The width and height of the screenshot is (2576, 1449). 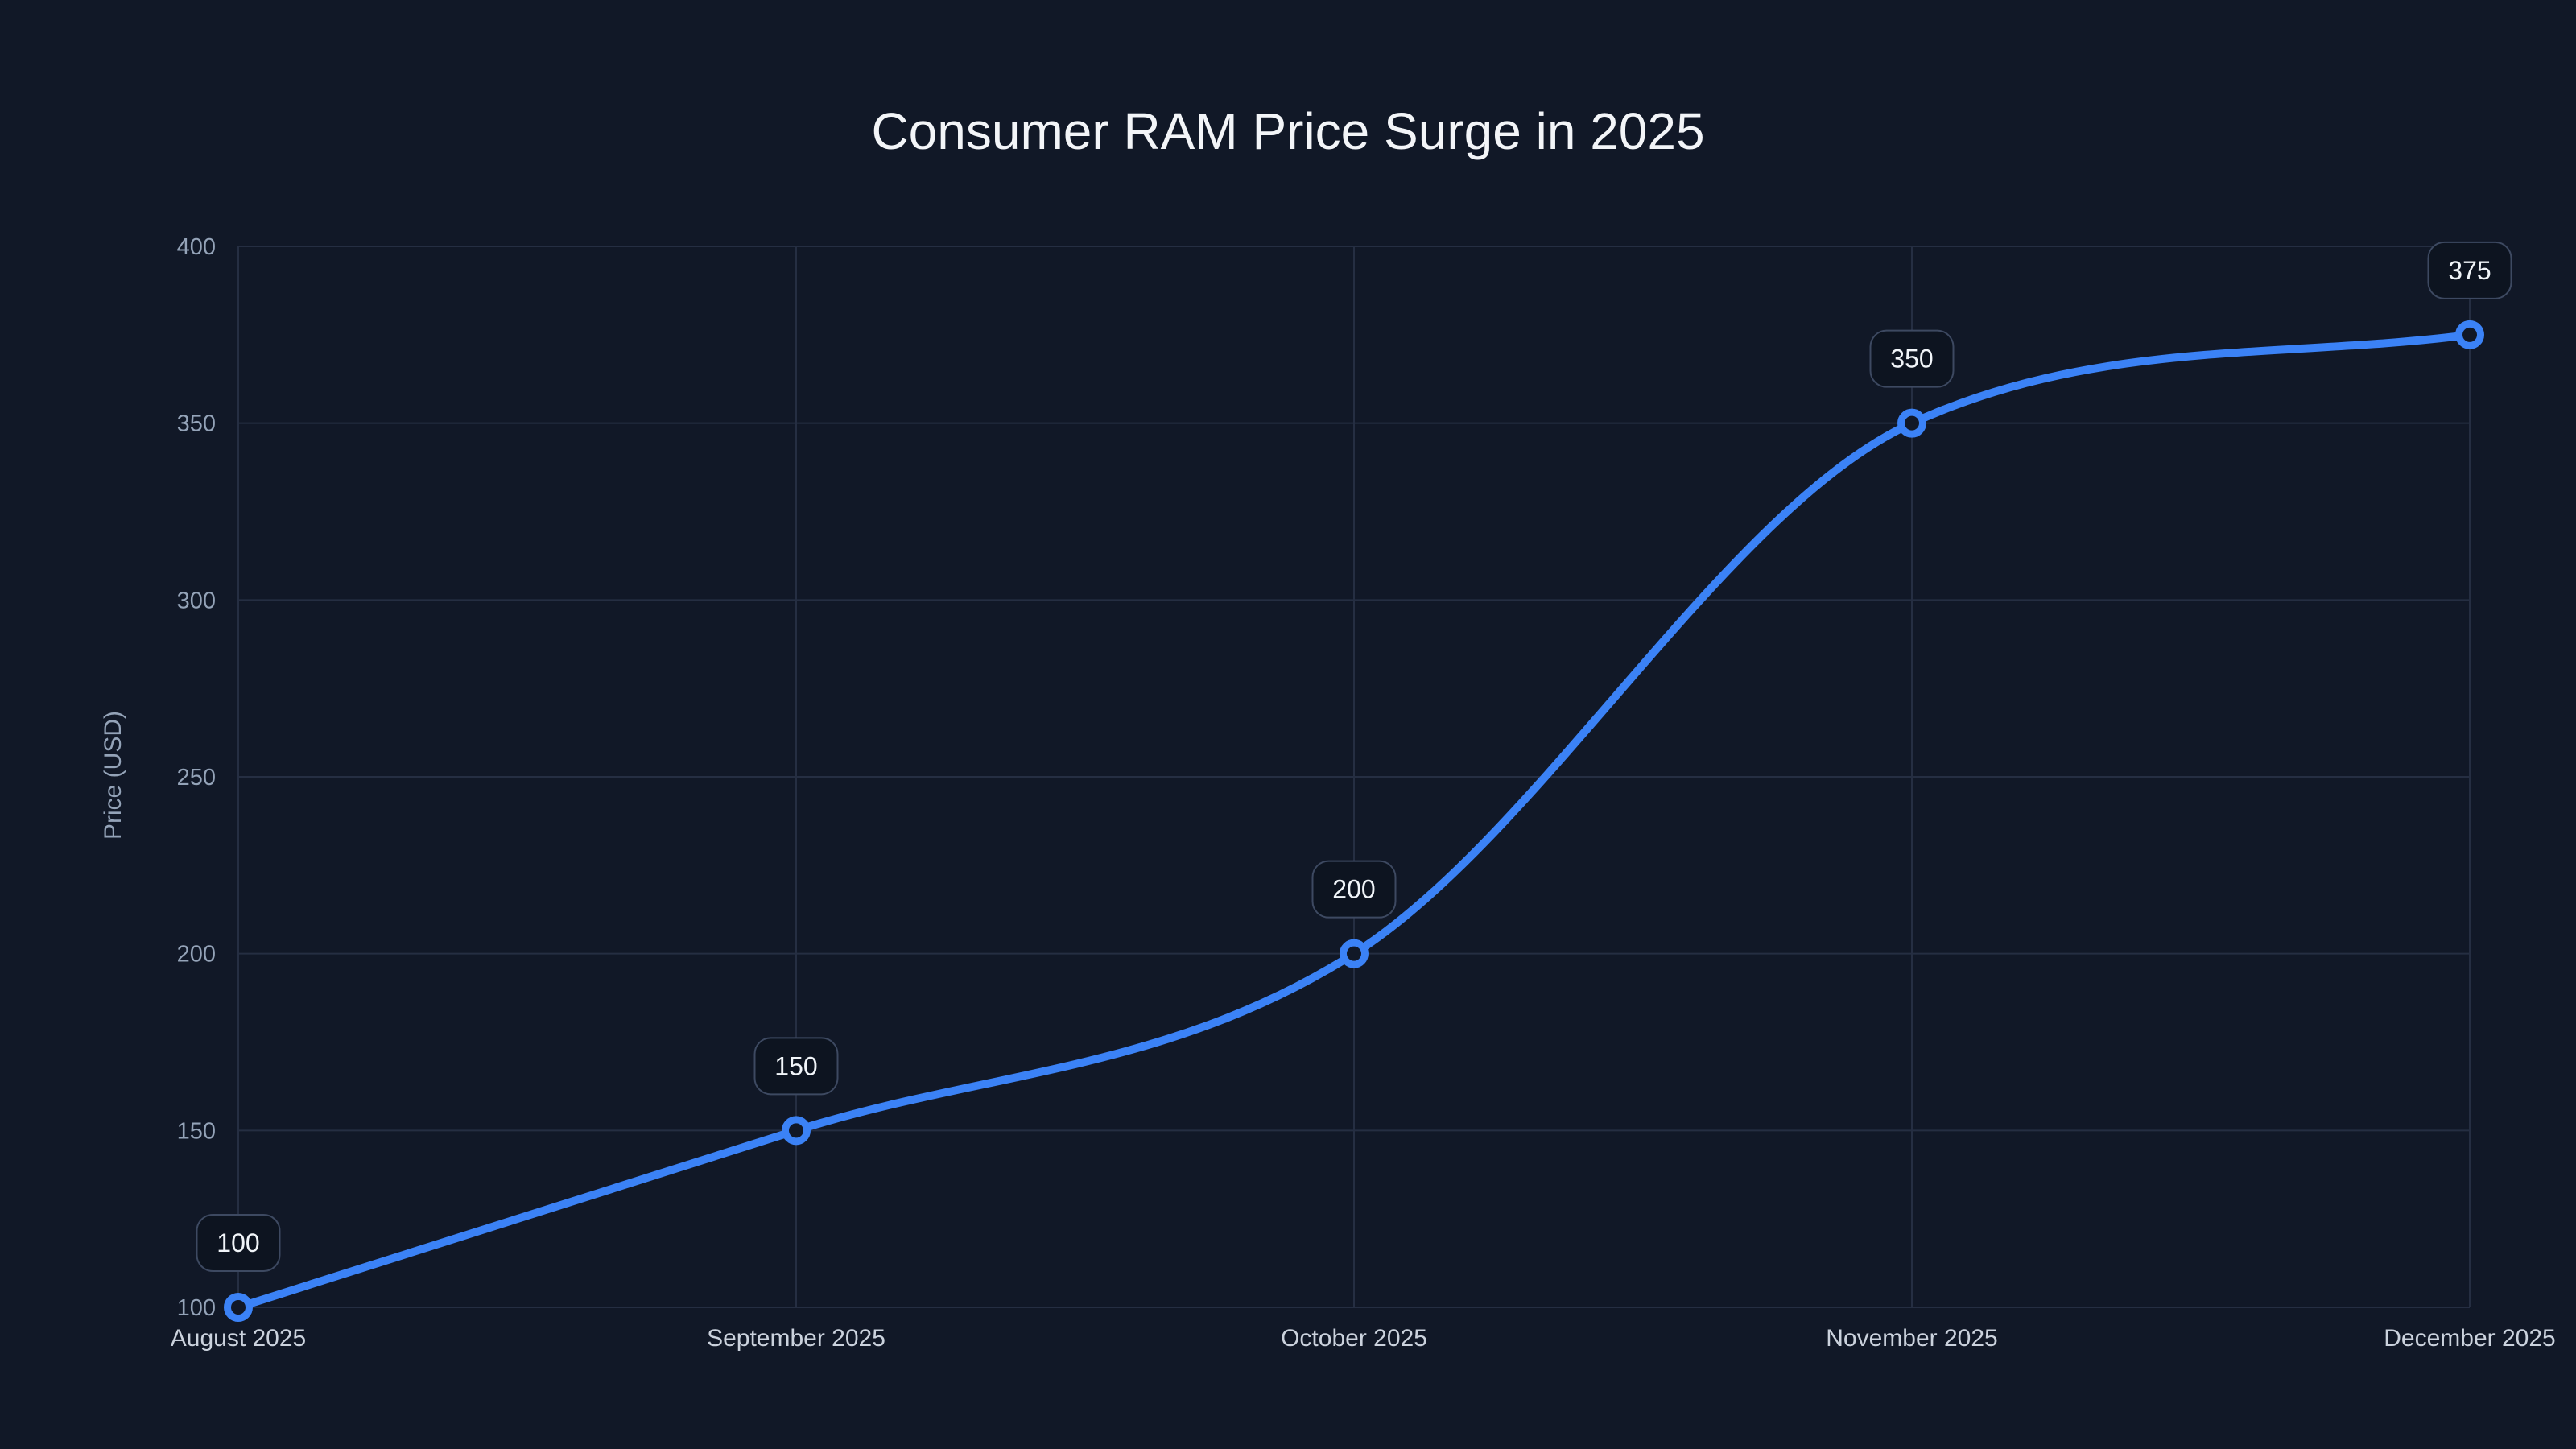 I want to click on y-axis-tick-label: 300, so click(x=196, y=600).